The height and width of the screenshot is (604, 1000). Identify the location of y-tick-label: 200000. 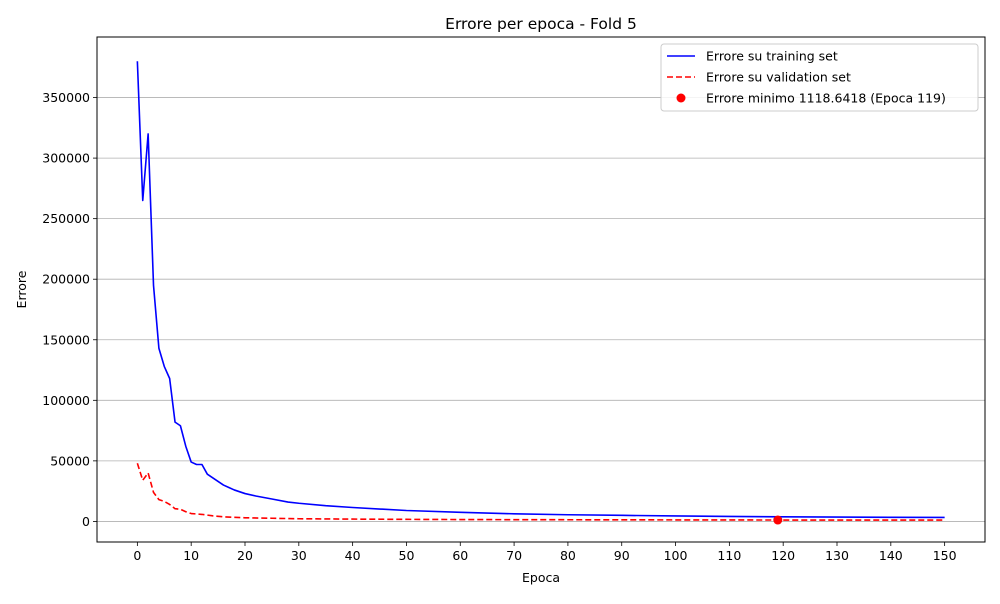
(66, 279).